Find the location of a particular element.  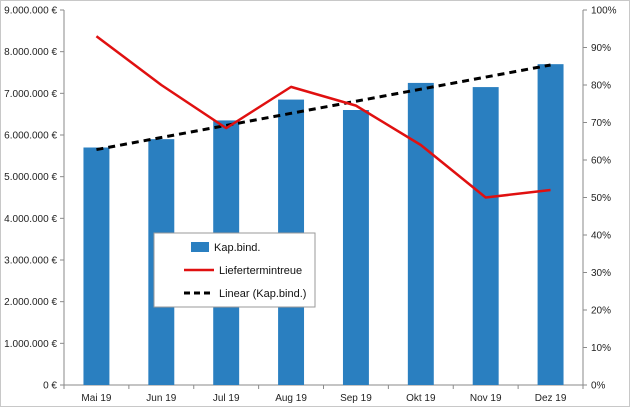

x-tick-label: Jun 19 is located at coordinates (161, 398).